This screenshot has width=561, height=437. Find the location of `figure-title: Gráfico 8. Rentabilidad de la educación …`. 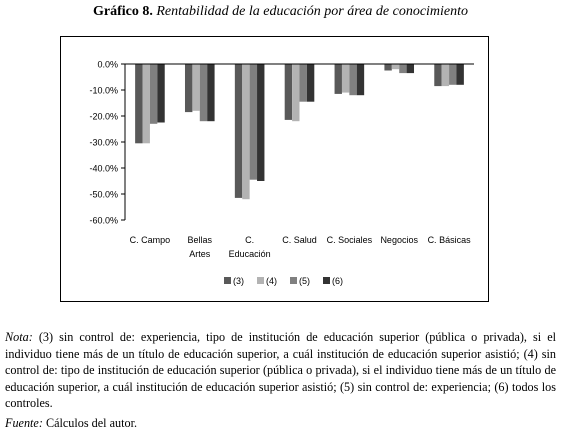

figure-title: Gráfico 8. Rentabilidad de la educación … is located at coordinates (280, 12).